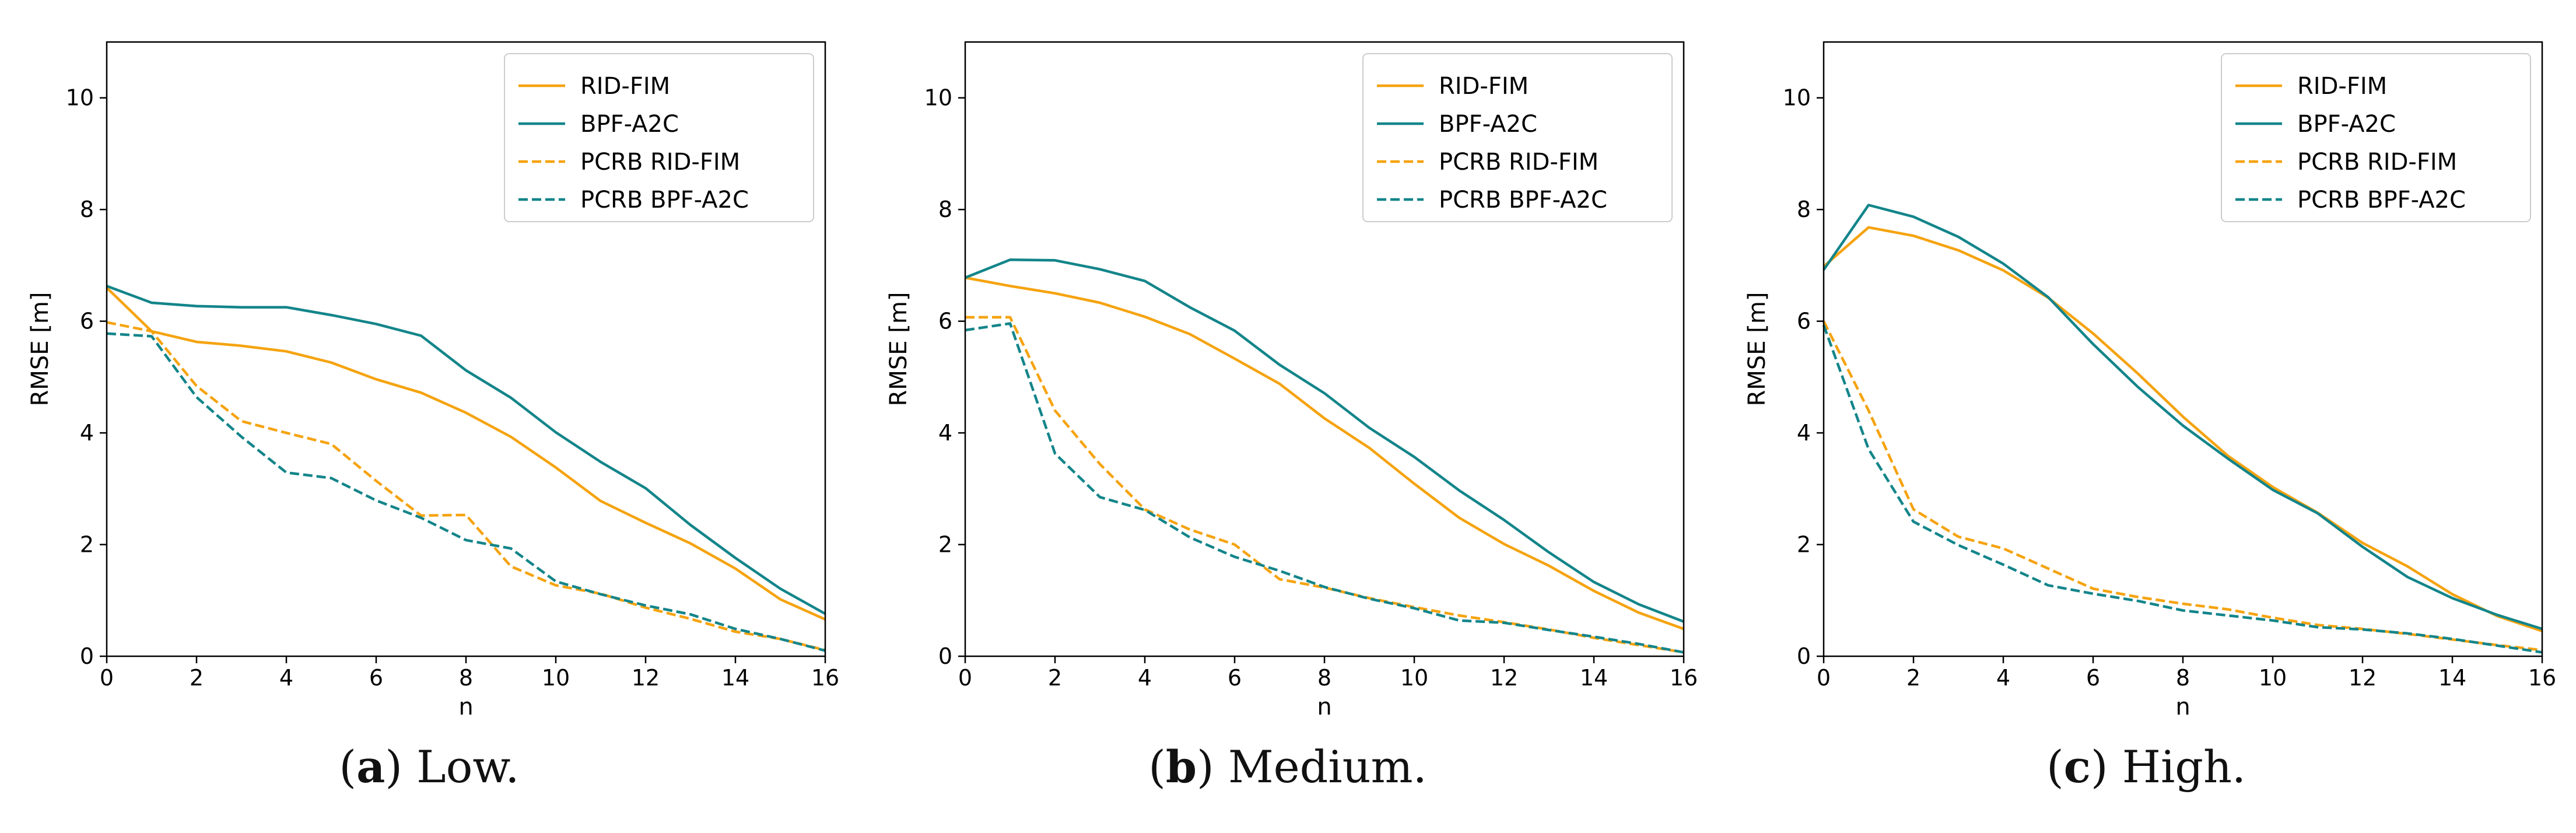 The image size is (2576, 833). Describe the element at coordinates (2177, 767) in the screenshot. I see `caption-text: High.` at that location.